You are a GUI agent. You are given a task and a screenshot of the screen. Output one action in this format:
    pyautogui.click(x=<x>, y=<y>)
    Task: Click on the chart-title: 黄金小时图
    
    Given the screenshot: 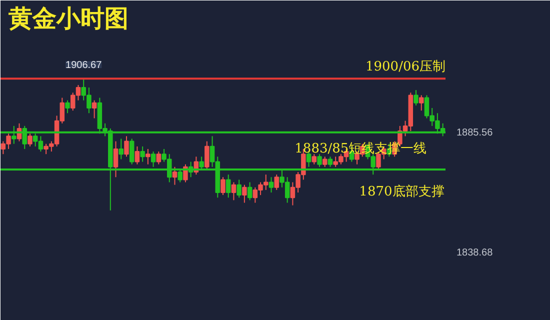 What is the action you would take?
    pyautogui.click(x=68, y=18)
    